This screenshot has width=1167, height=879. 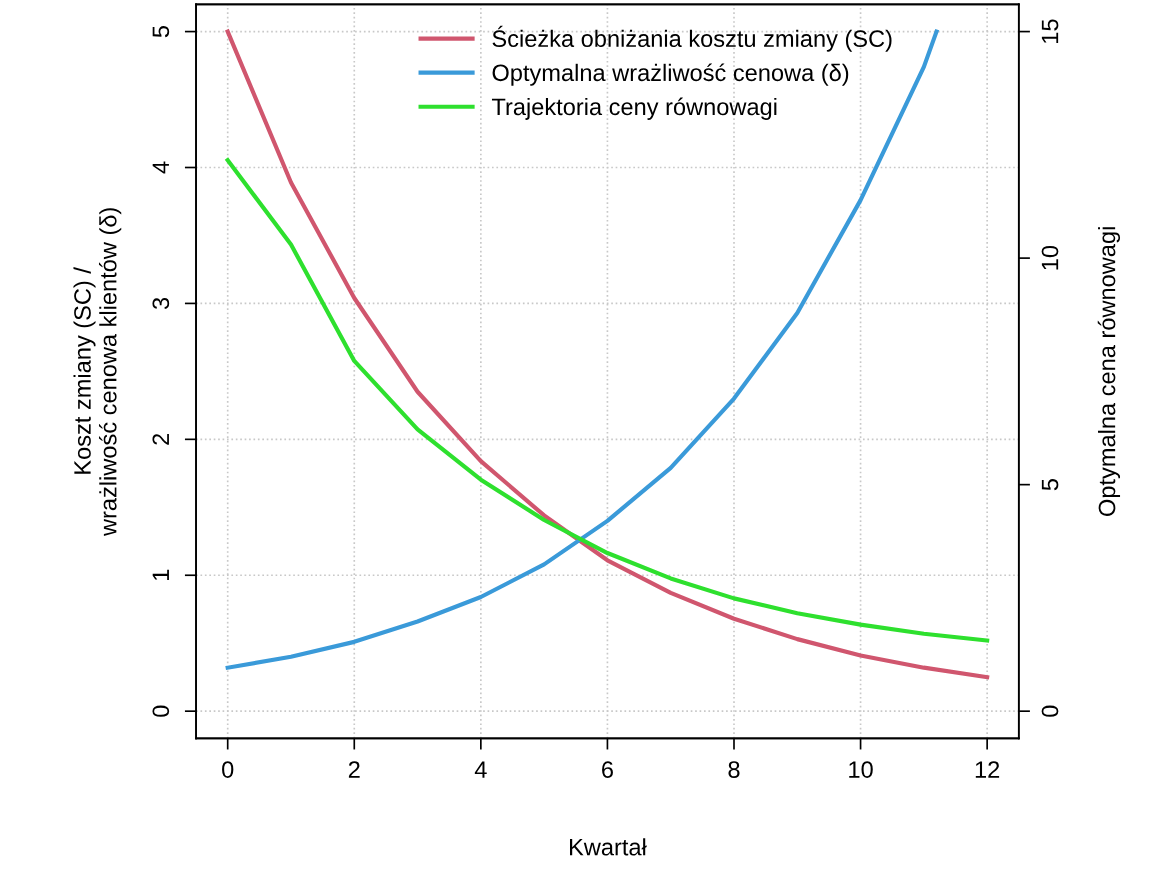 I want to click on legend-label: Ścieżka obniżania kosztu zmiany (SC), so click(x=692, y=38).